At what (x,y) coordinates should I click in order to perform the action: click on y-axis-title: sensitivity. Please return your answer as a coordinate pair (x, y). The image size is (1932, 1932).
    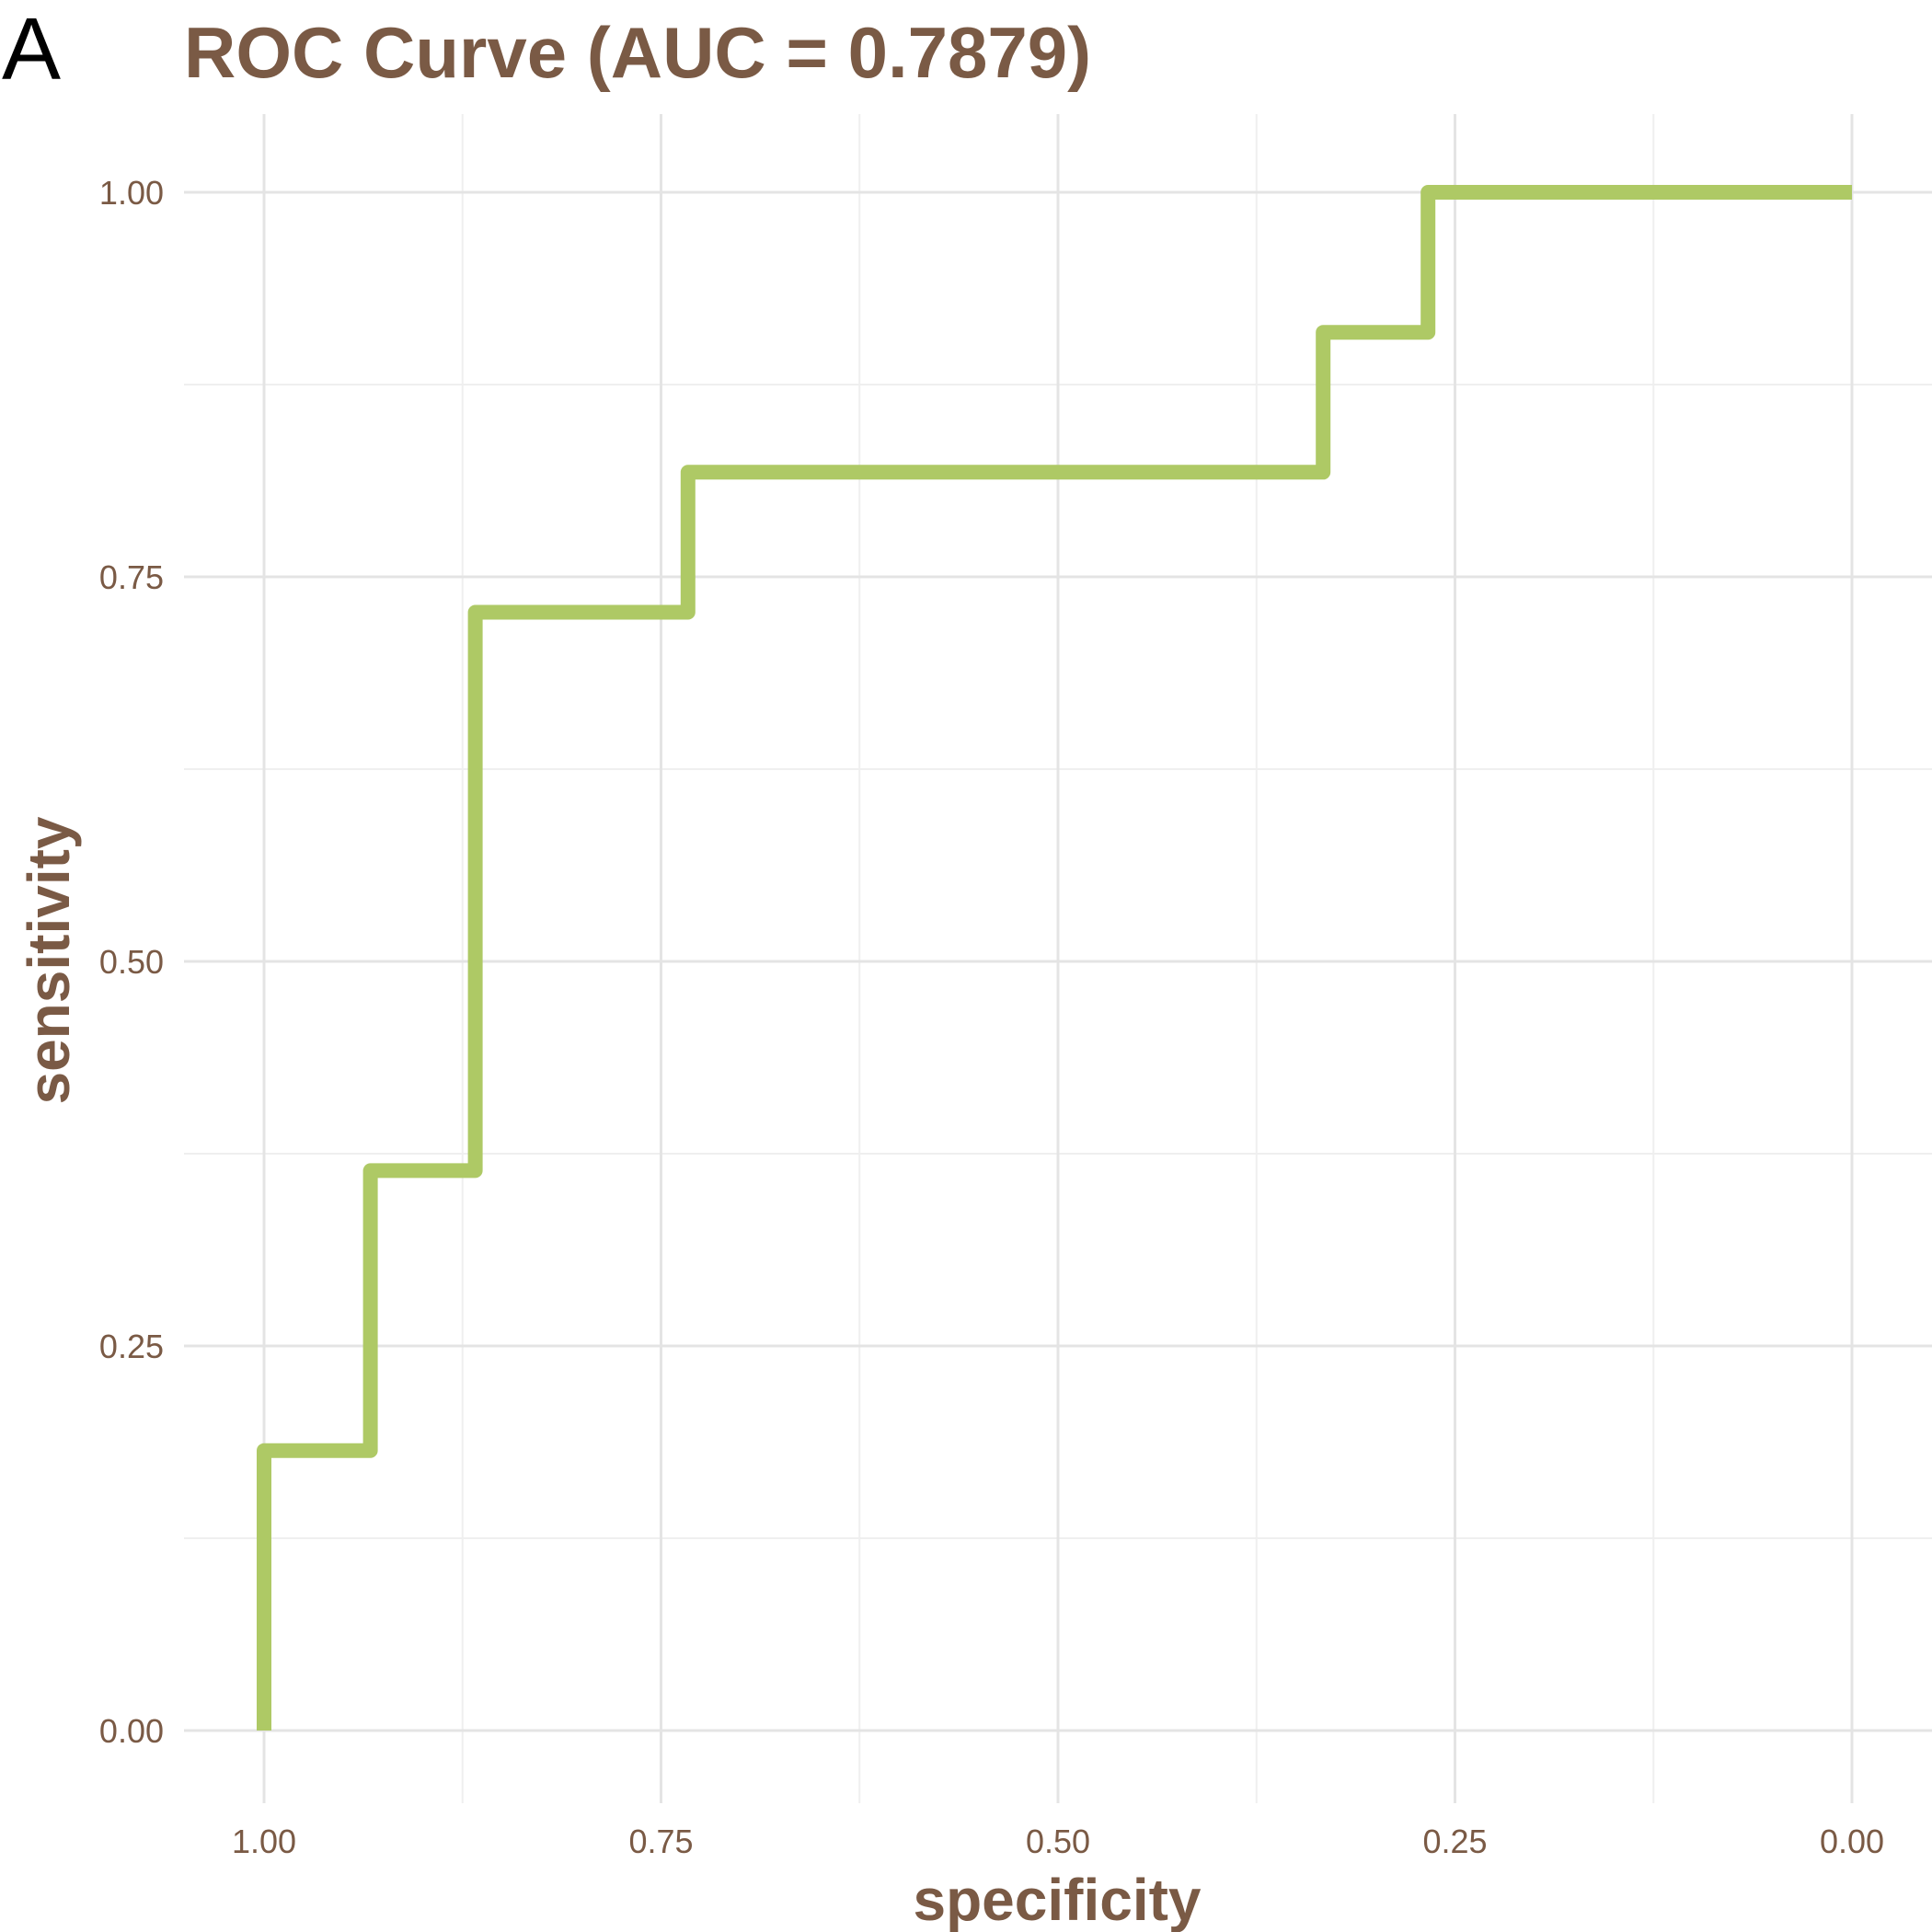
    Looking at the image, I should click on (49, 960).